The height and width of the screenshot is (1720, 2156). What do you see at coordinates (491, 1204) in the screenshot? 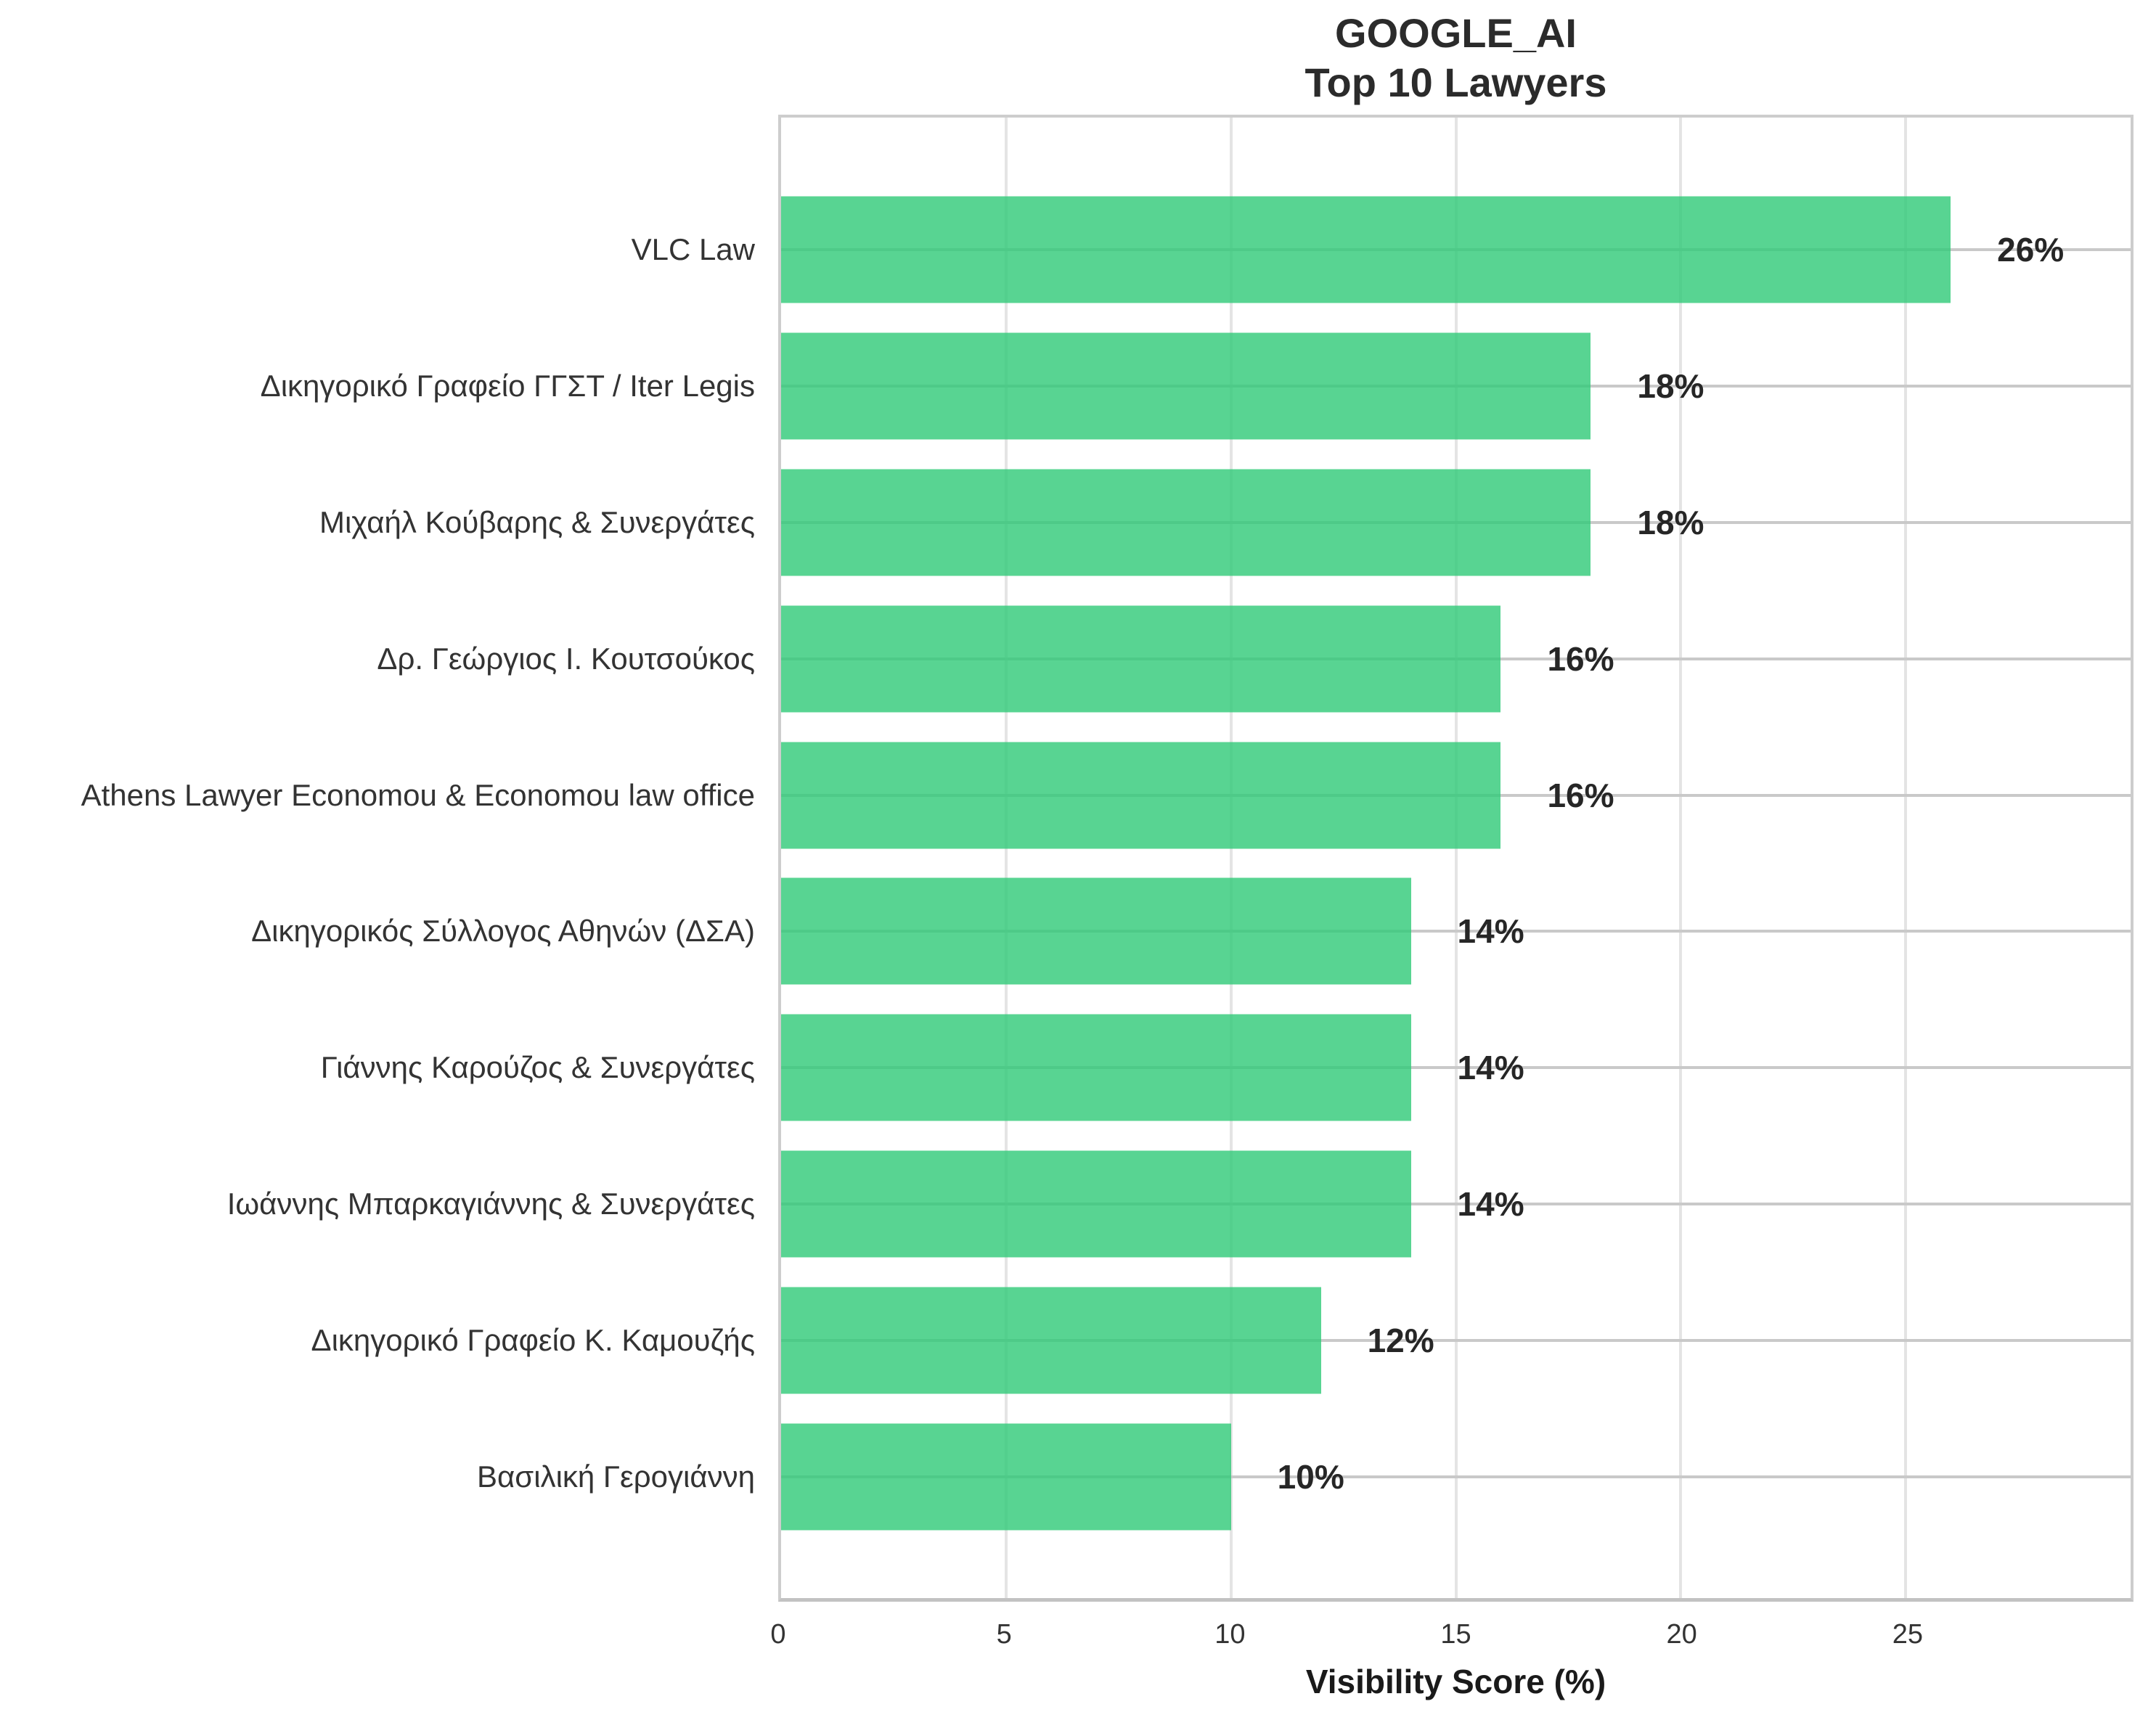
I see `category-label: Ιωάννης Μπαρκαγιάννης & Συνεργάτες` at bounding box center [491, 1204].